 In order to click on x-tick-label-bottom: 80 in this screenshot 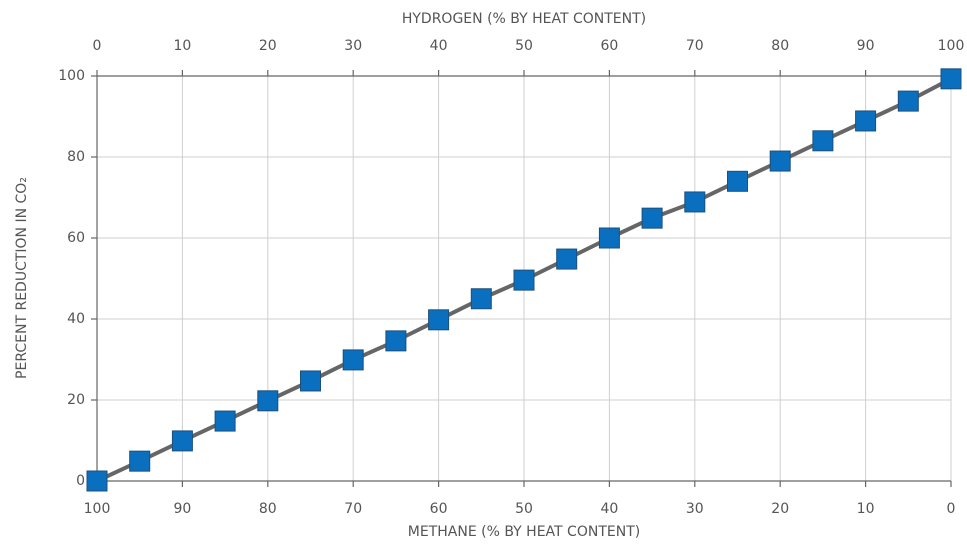, I will do `click(268, 509)`.